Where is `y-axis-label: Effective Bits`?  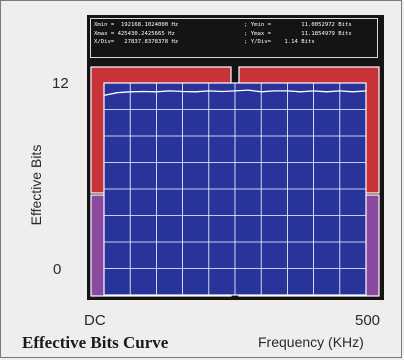 y-axis-label: Effective Bits is located at coordinates (36, 185).